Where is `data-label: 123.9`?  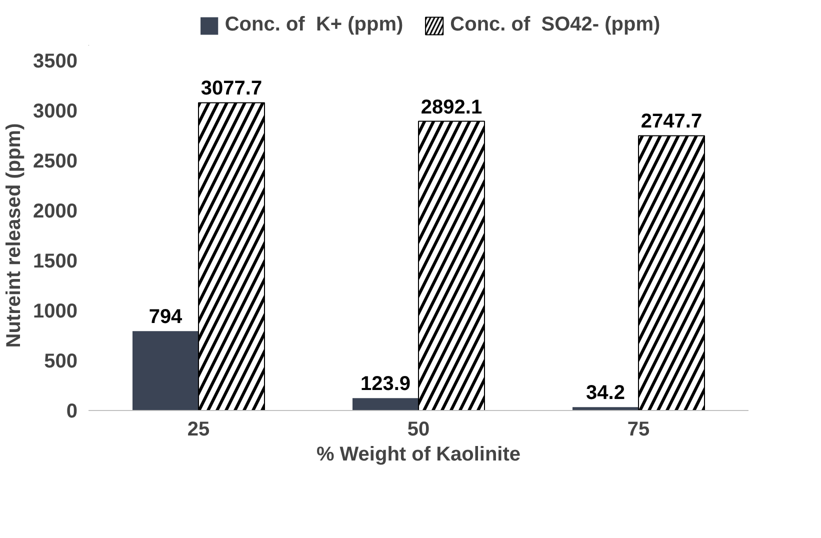 data-label: 123.9 is located at coordinates (385, 384).